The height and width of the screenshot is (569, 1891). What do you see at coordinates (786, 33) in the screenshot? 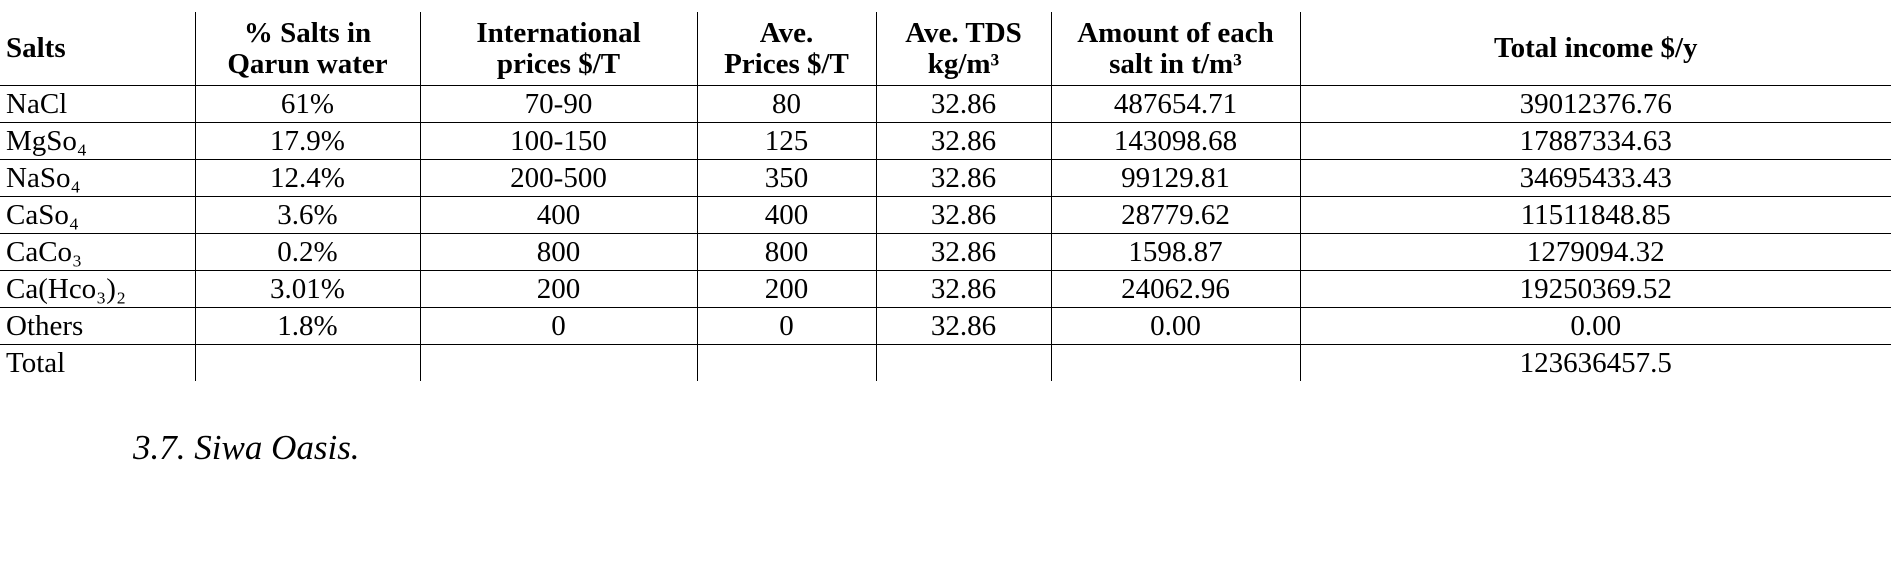
I see `header-text: Ave.` at bounding box center [786, 33].